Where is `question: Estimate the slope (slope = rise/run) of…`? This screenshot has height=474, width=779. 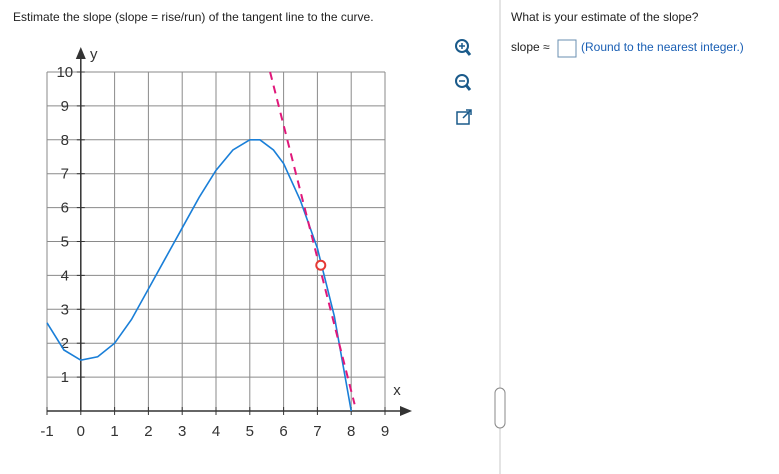 question: Estimate the slope (slope = rise/run) of… is located at coordinates (193, 17).